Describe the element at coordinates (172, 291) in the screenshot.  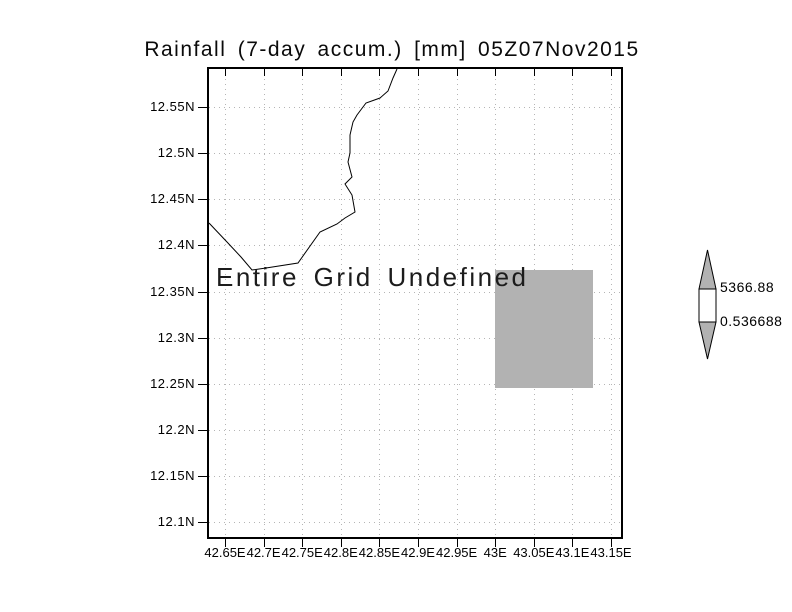
I see `y-axis-tick-label: 12.35N` at that location.